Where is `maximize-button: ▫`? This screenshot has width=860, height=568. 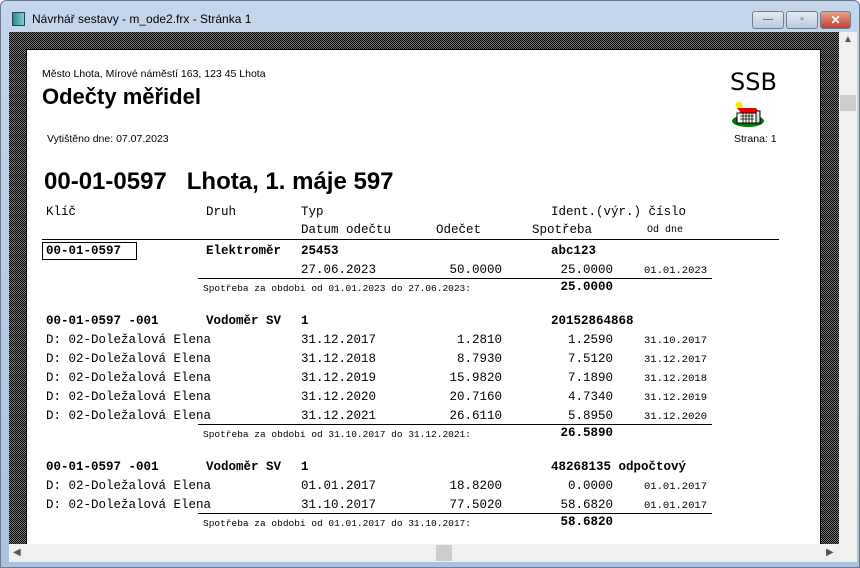
maximize-button: ▫ is located at coordinates (802, 20).